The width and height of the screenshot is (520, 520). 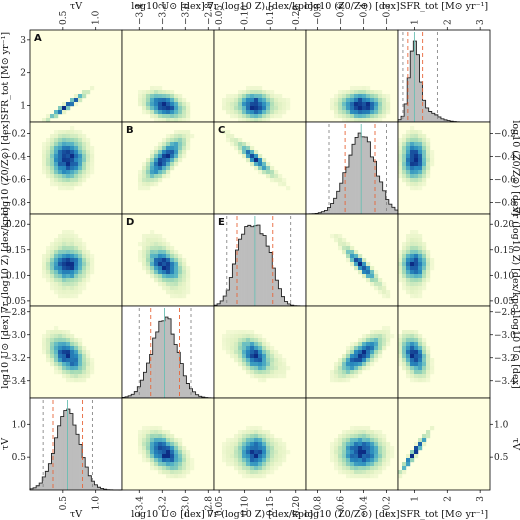 I want to click on density-cells, so click(x=416, y=264).